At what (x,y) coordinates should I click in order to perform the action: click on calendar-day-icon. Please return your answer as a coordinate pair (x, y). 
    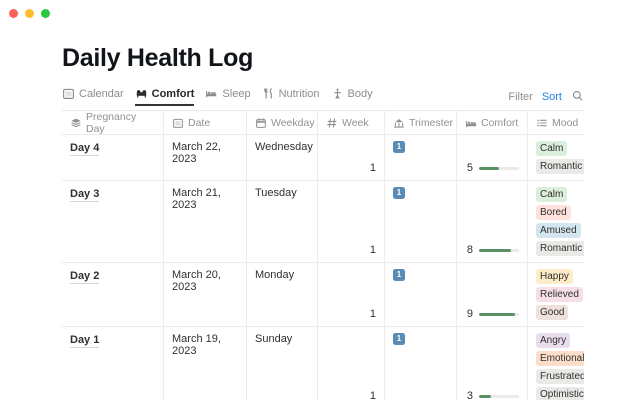
    Looking at the image, I should click on (261, 123).